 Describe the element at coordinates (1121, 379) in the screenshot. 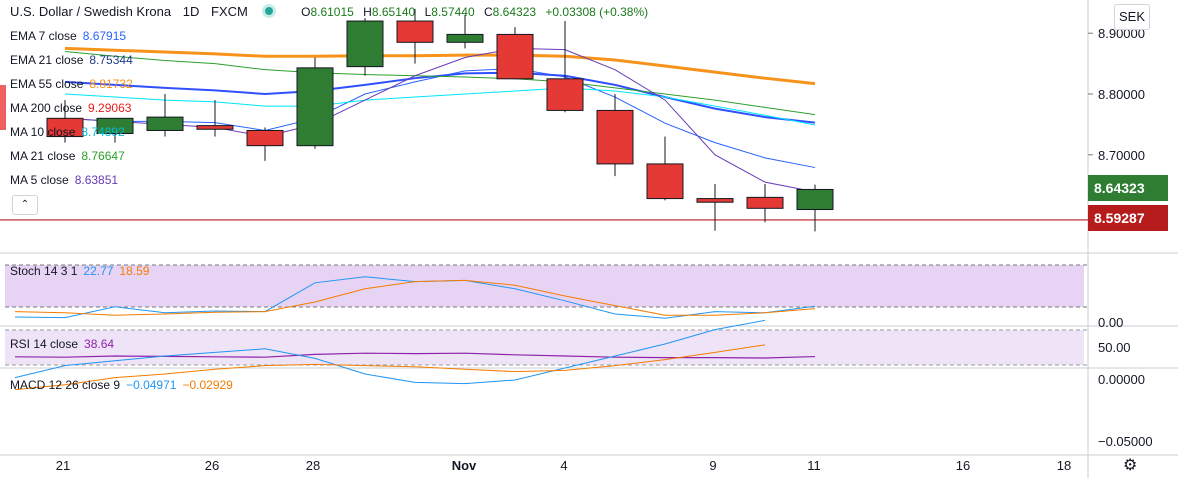

I see `macd-tick-label: 0.00000` at that location.